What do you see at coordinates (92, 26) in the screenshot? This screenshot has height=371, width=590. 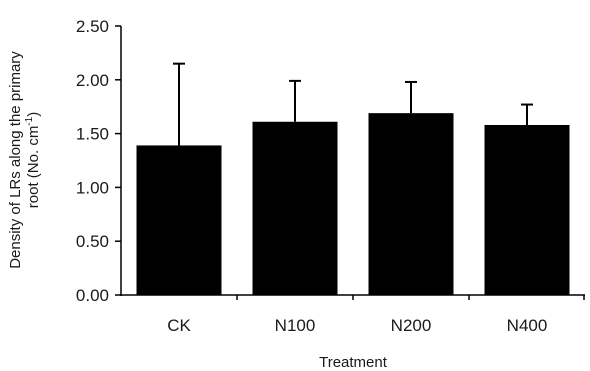 I see `y-tick-label: 2.50` at bounding box center [92, 26].